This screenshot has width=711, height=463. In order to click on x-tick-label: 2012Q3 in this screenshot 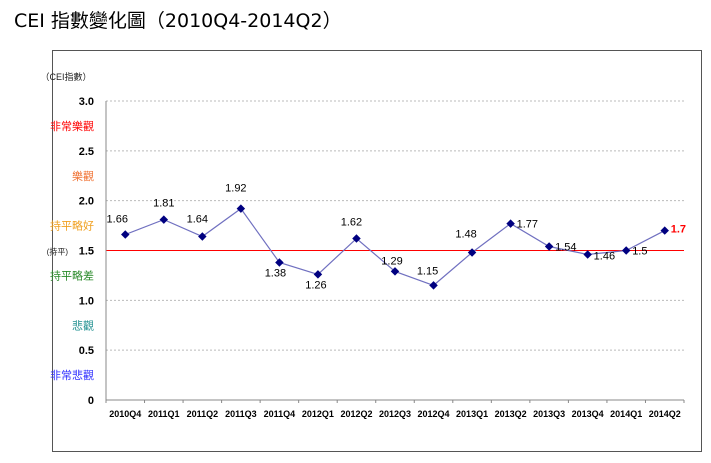, I will do `click(395, 414)`.